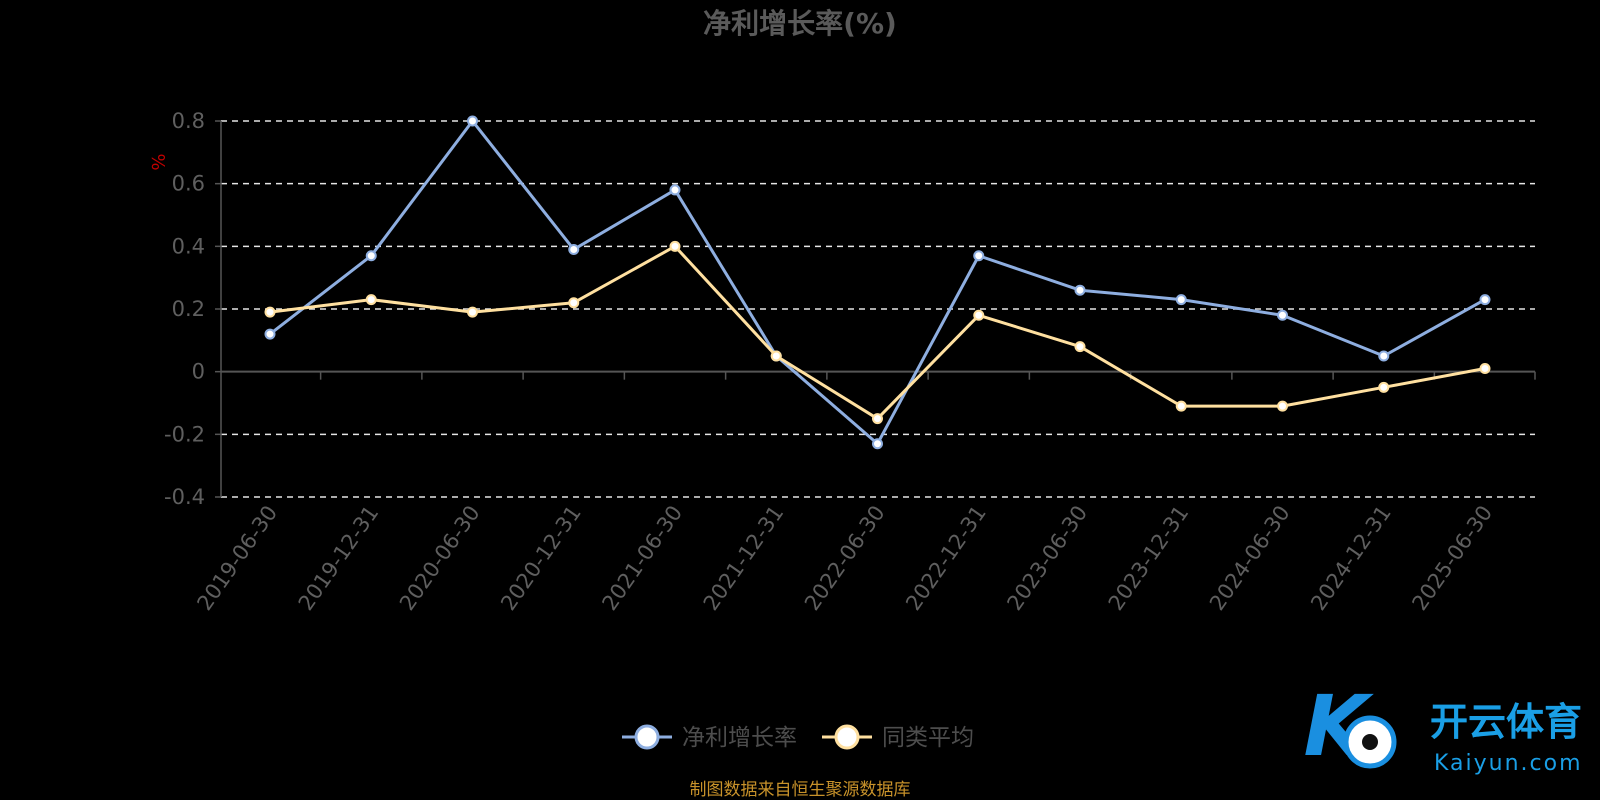 The image size is (1600, 800). What do you see at coordinates (800, 790) in the screenshot?
I see `source-note: 制图数据来自恒生聚源数据库` at bounding box center [800, 790].